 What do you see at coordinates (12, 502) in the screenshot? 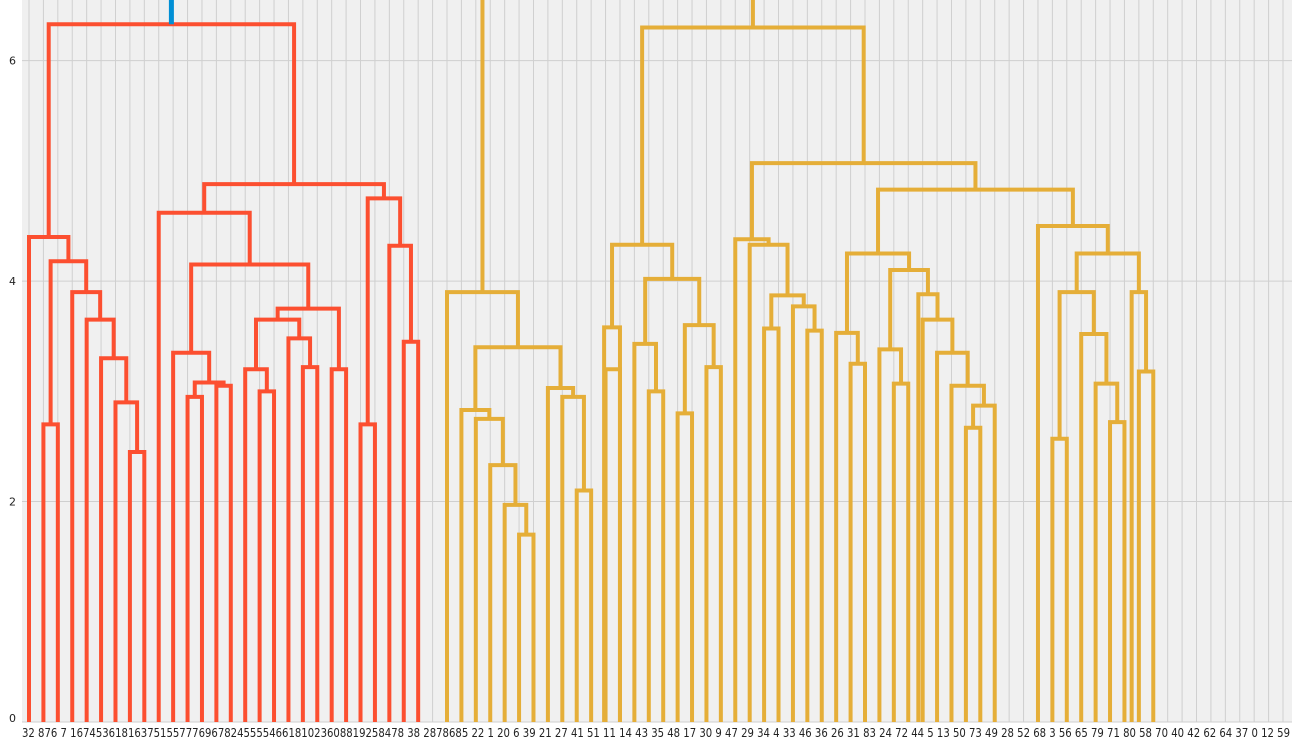
I see `y-tick-label: 2` at bounding box center [12, 502].